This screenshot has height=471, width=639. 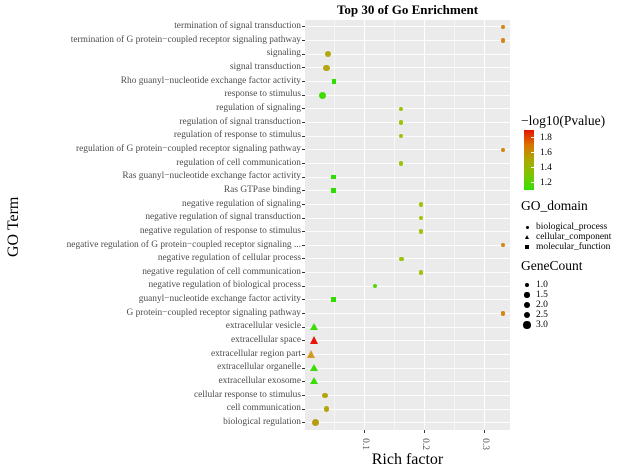 I want to click on pvalue-gradient-bar, so click(x=529, y=160).